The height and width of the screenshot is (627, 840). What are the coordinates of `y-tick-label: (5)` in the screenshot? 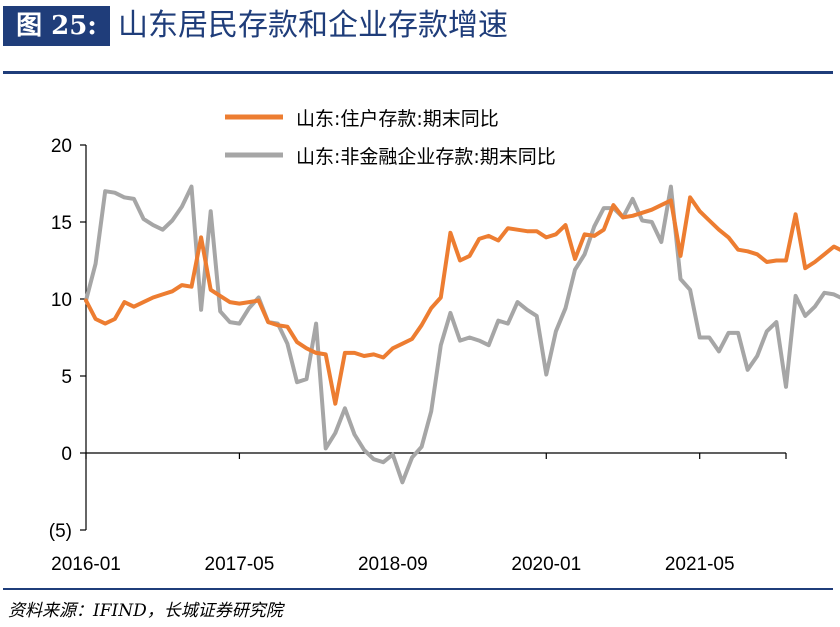 It's located at (60, 531).